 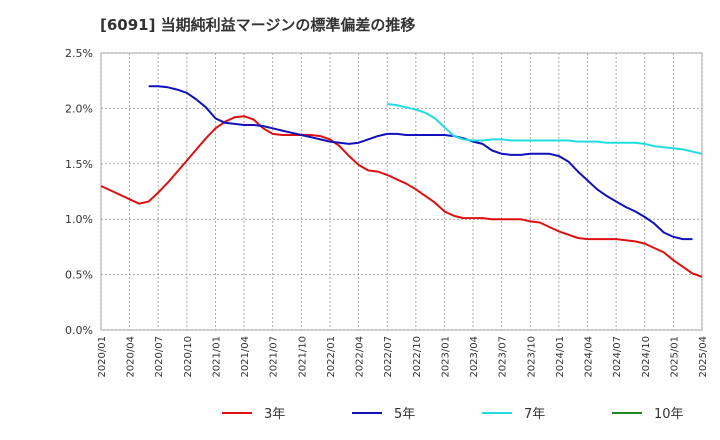 What do you see at coordinates (302, 357) in the screenshot?
I see `x-tick-label: 2021/10` at bounding box center [302, 357].